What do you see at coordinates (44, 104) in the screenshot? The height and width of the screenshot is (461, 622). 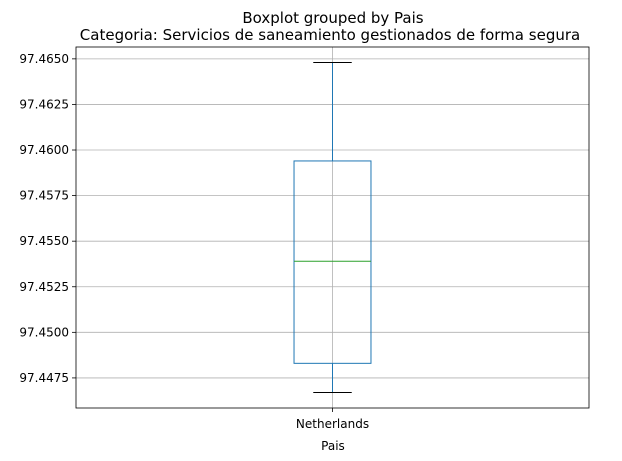 I see `y-tick-label: 97.4625` at bounding box center [44, 104].